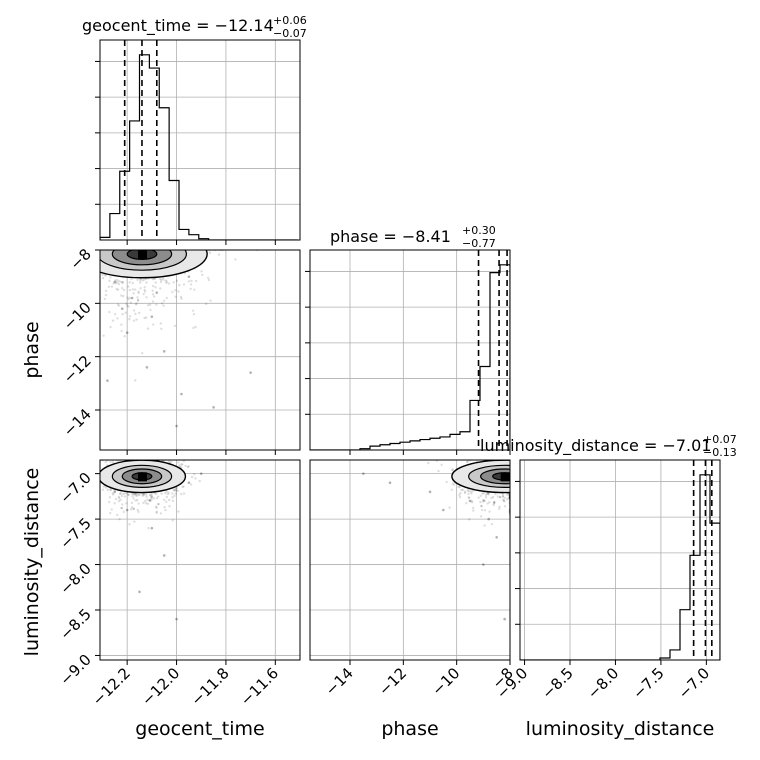  Describe the element at coordinates (178, 26) in the screenshot. I see `title-geocent-time-text: geocent_time = −12.14` at that location.